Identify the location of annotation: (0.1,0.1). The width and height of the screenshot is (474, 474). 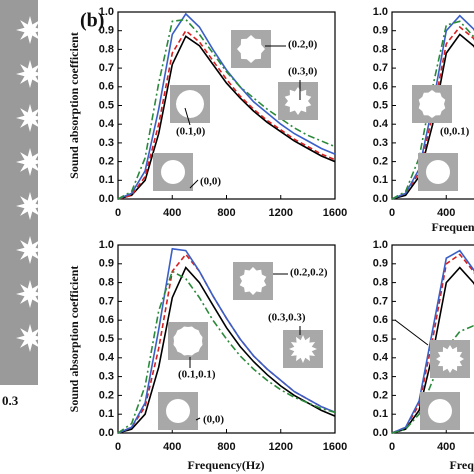
(197, 375).